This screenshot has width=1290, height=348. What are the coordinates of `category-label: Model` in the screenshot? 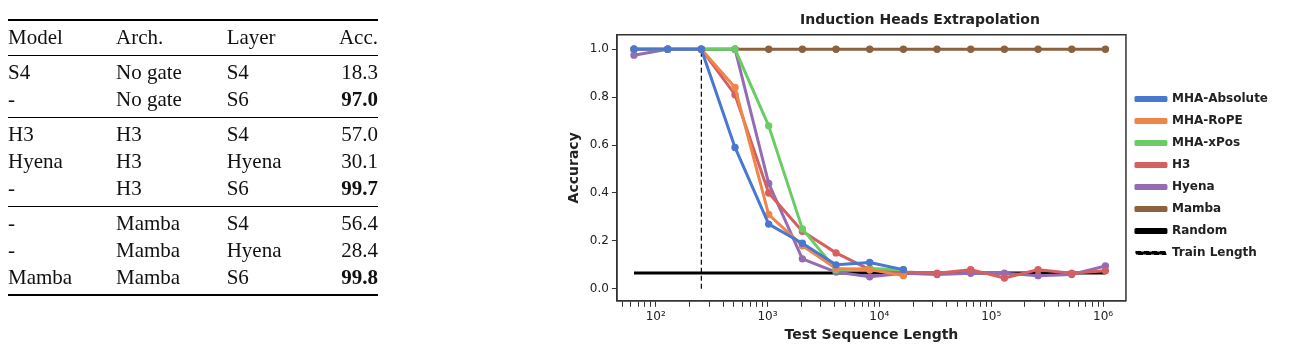 It's located at (36, 37).